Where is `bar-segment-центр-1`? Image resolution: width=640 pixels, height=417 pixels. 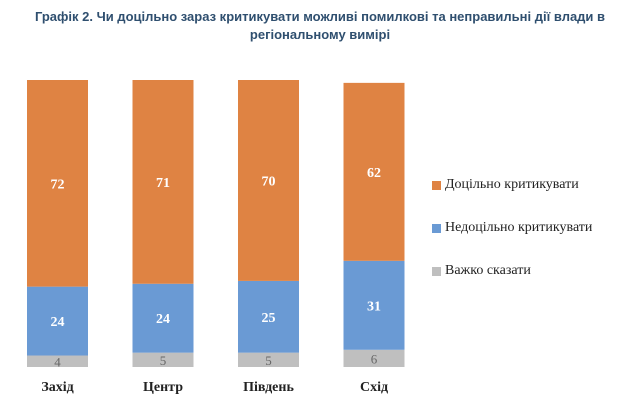
bar-segment-центр-1 is located at coordinates (163, 318).